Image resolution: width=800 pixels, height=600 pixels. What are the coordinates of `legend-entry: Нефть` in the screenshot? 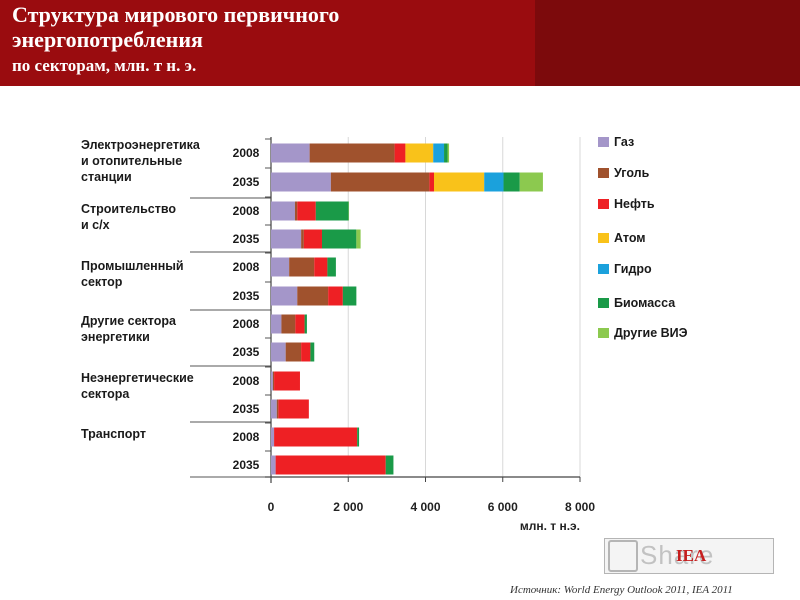 It's located at (634, 204).